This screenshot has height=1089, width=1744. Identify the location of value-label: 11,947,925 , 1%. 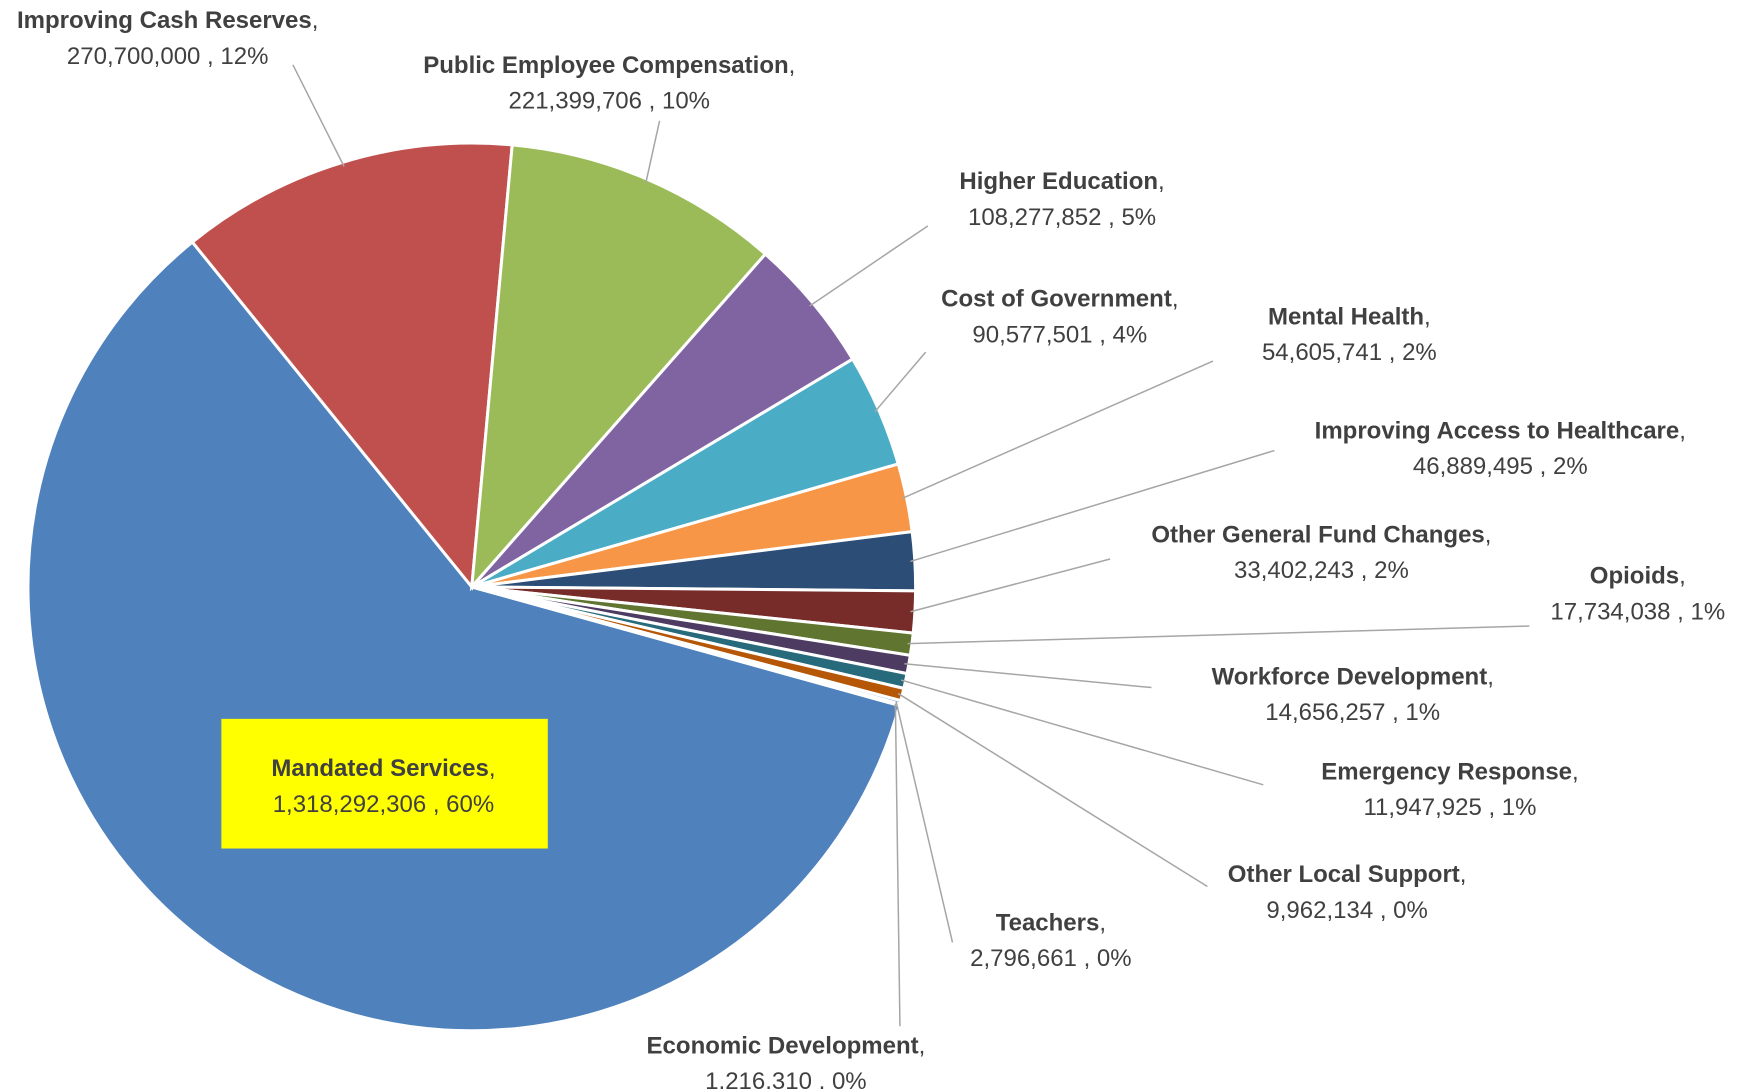
(1449, 807).